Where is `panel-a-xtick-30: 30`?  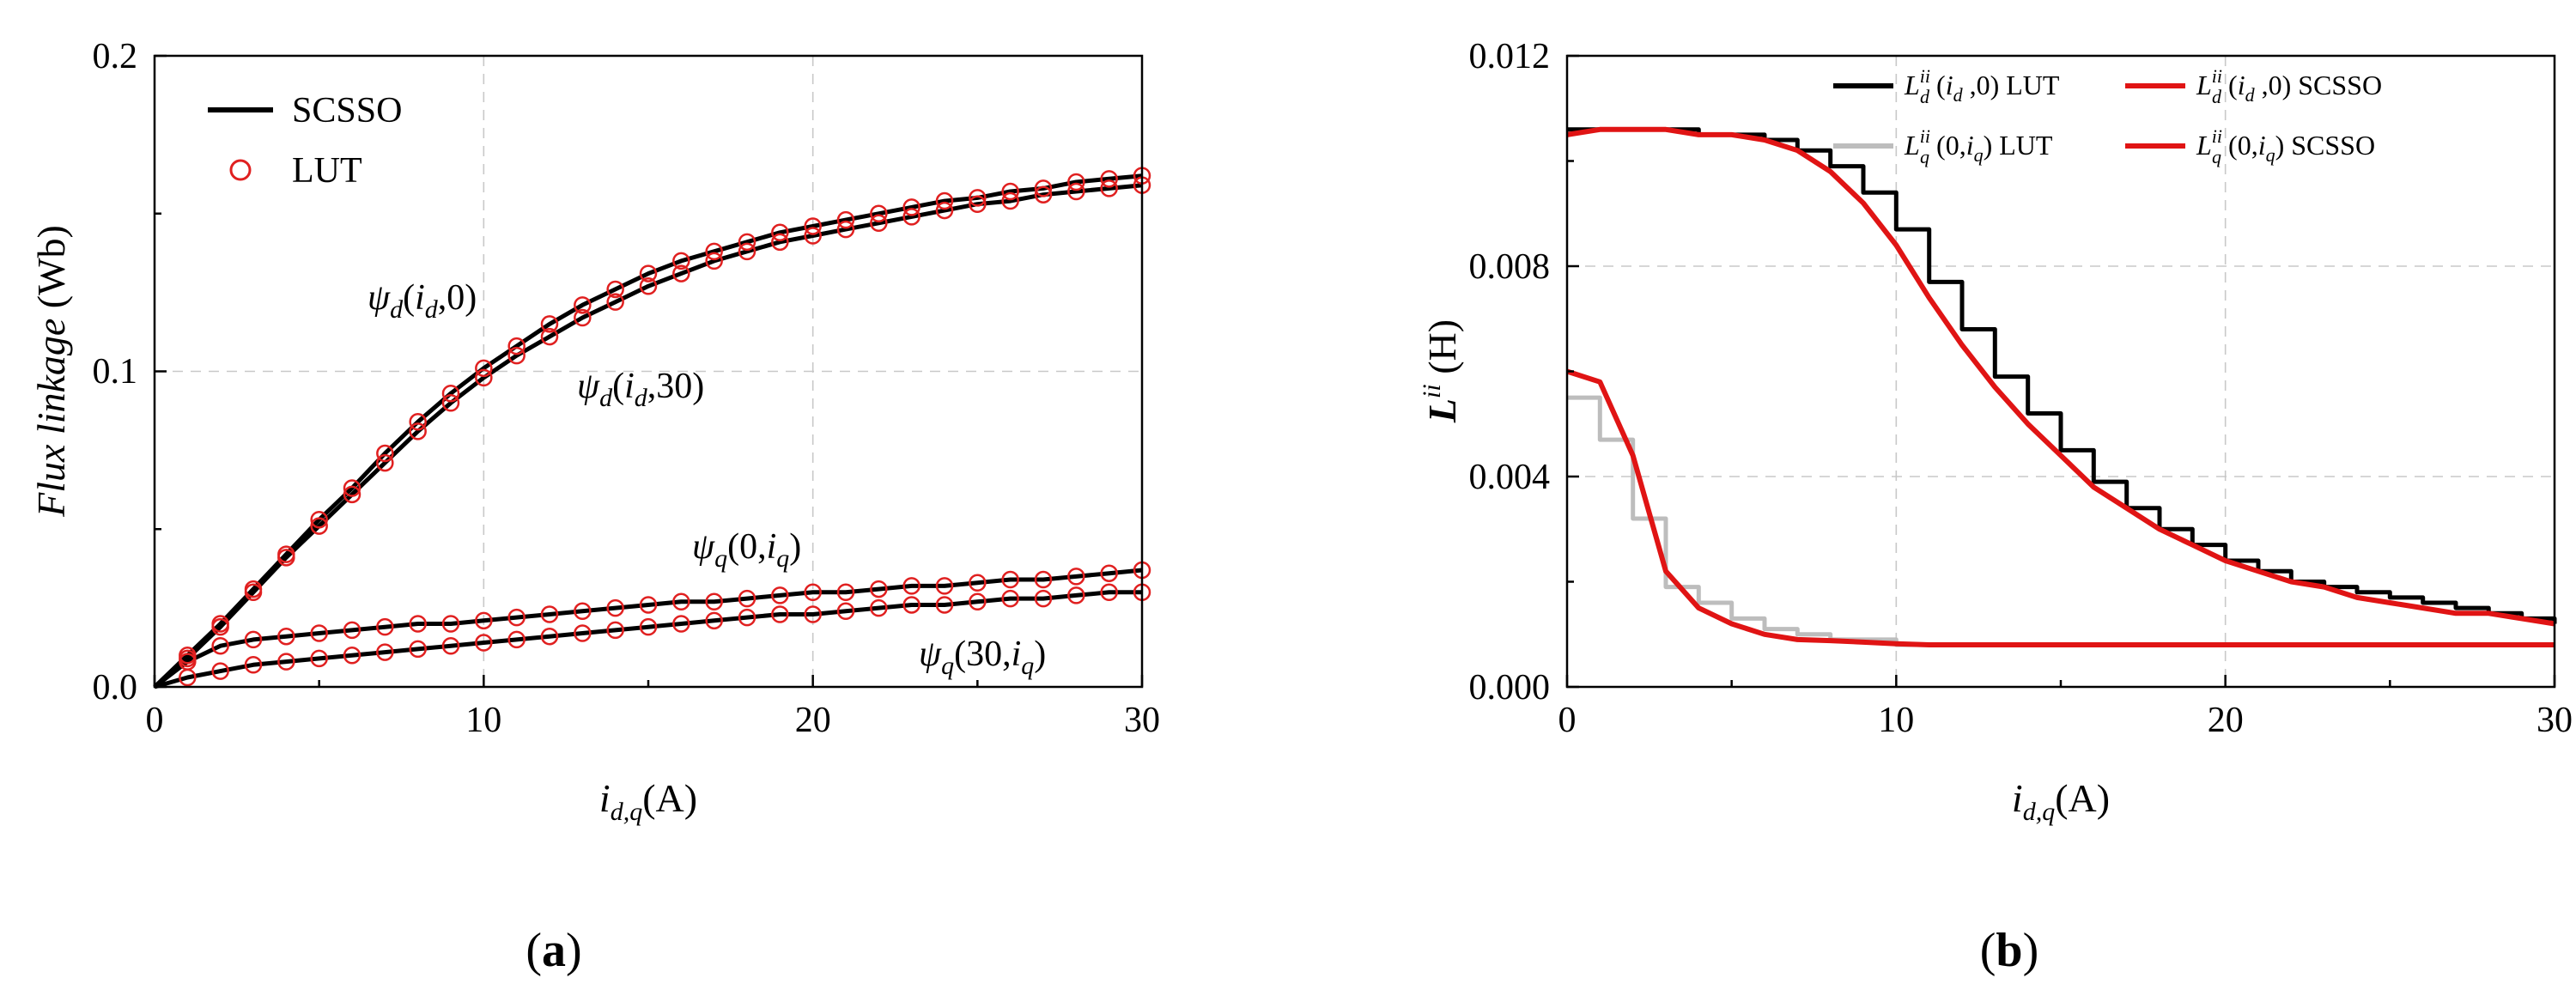 panel-a-xtick-30: 30 is located at coordinates (1142, 721).